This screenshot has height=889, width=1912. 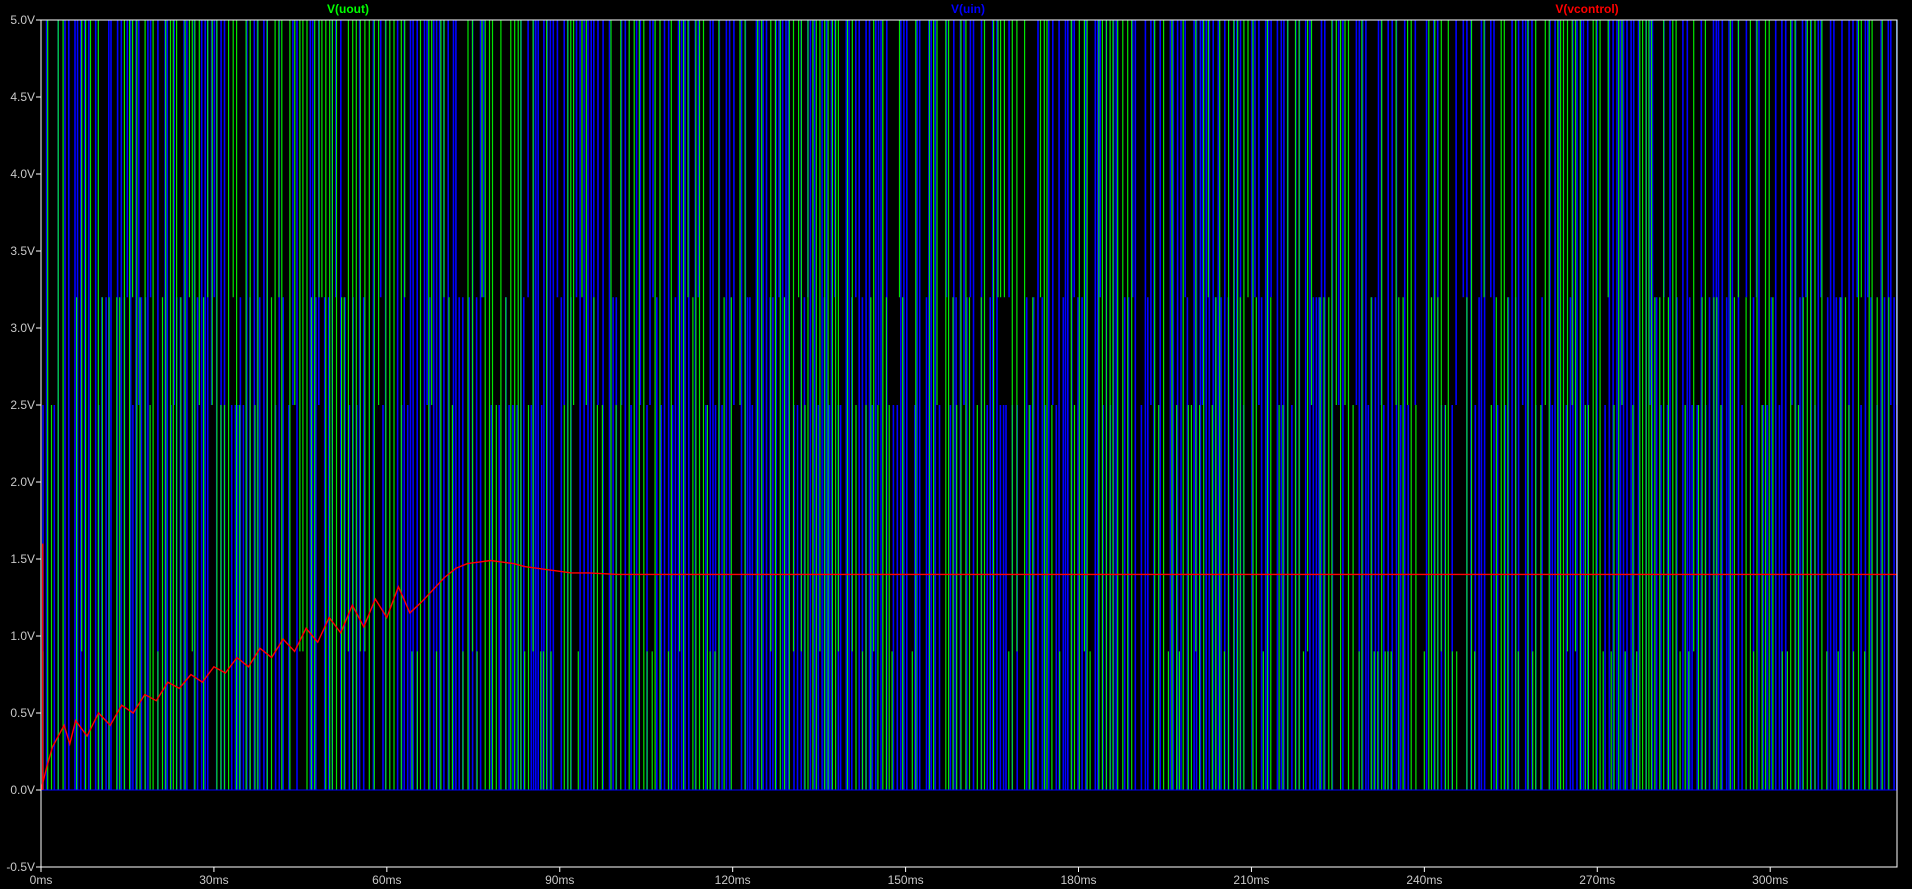 I want to click on x-tick-label: 180ms, so click(x=1078, y=880).